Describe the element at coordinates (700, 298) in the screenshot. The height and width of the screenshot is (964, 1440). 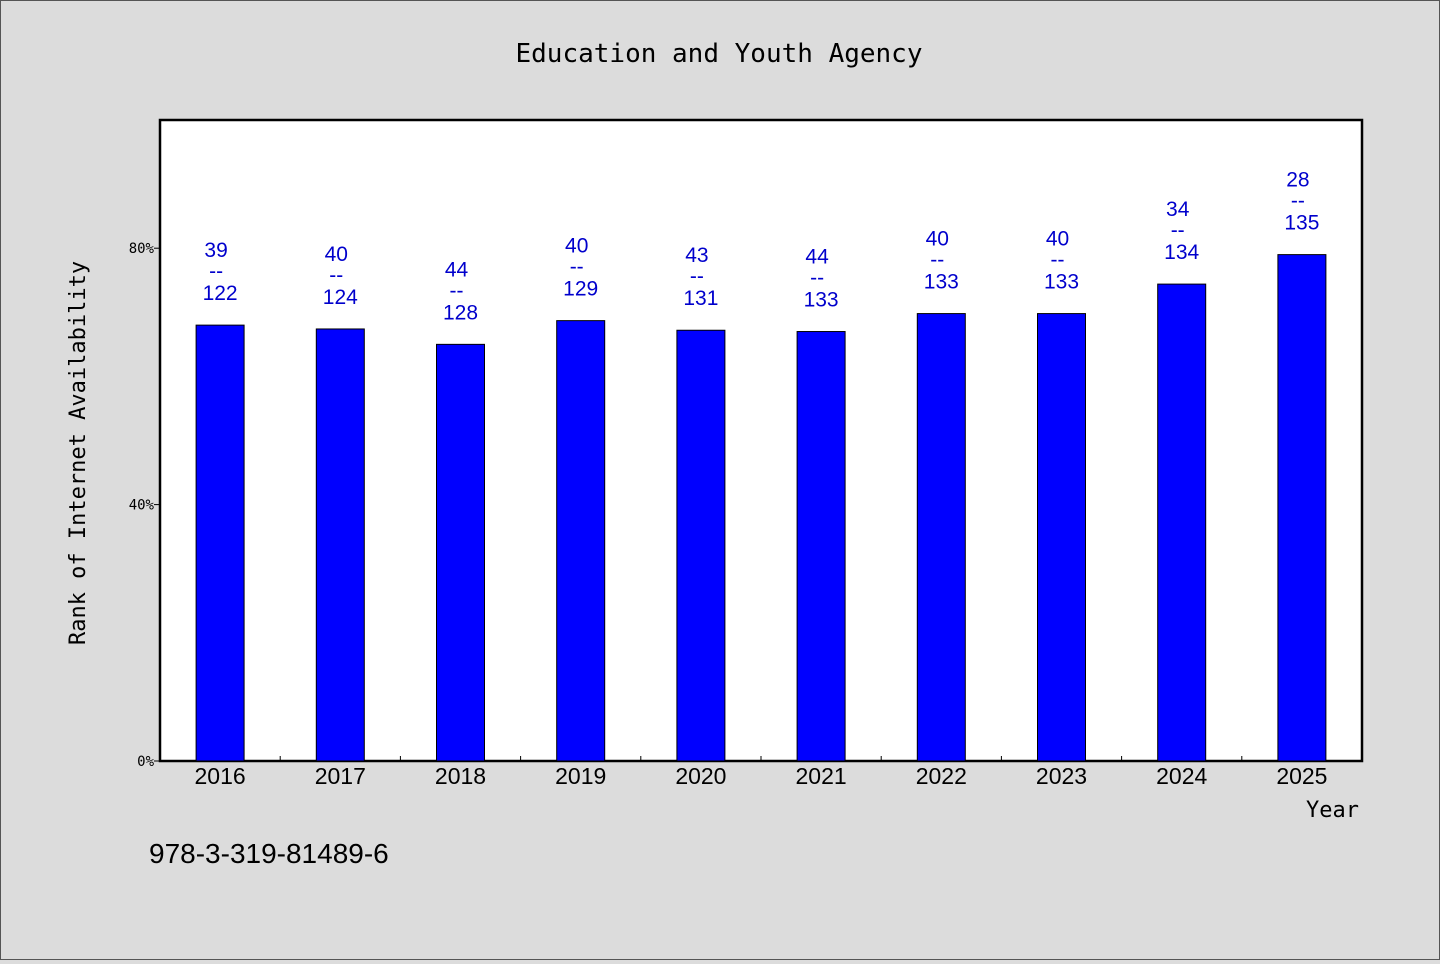
I see `data-label-bottom: 131` at that location.